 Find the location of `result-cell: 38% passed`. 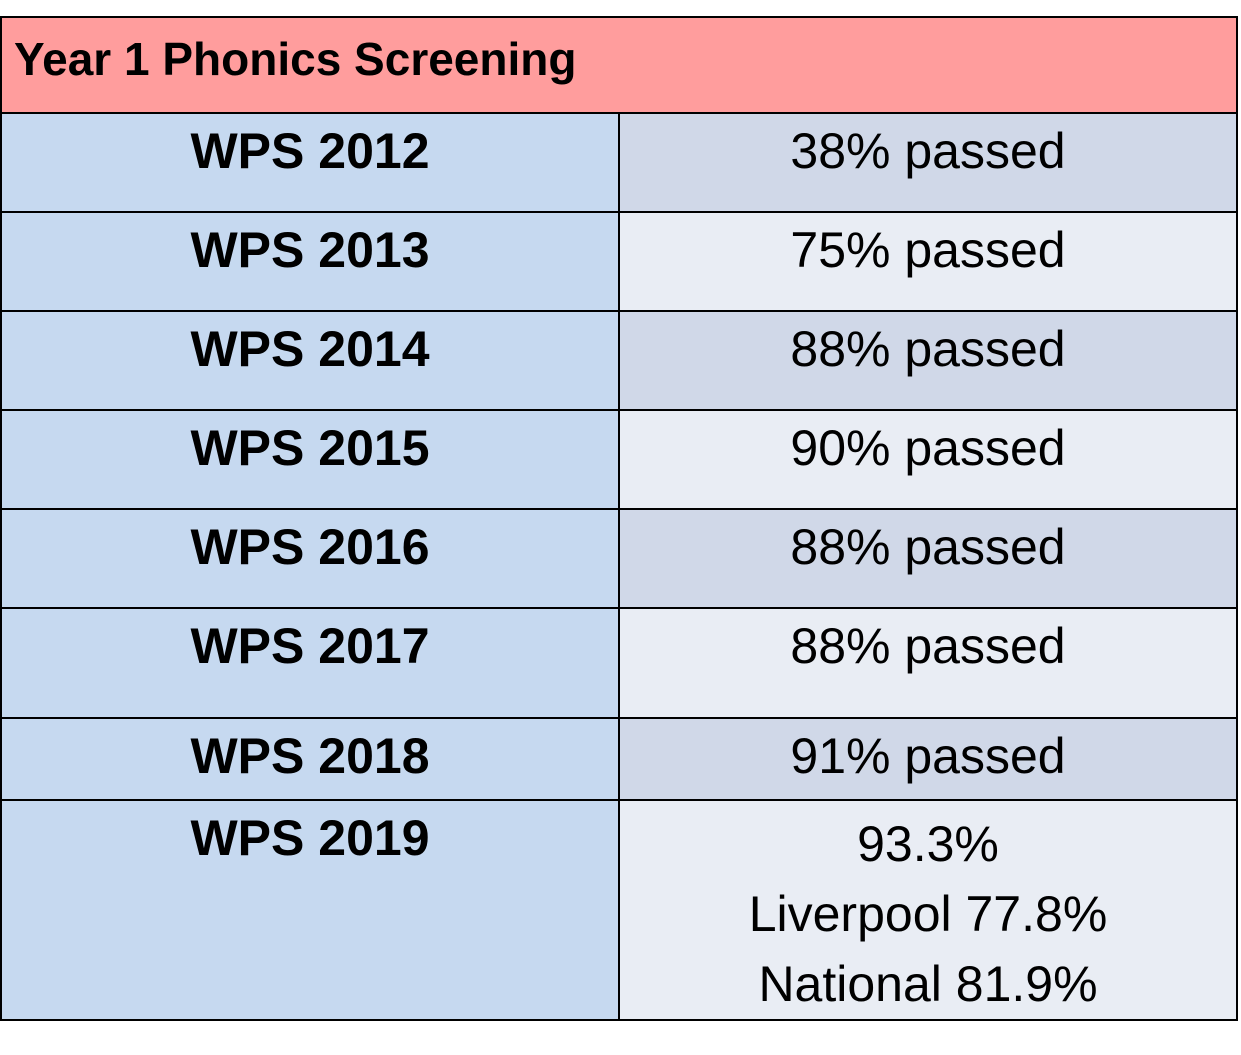

result-cell: 38% passed is located at coordinates (928, 162).